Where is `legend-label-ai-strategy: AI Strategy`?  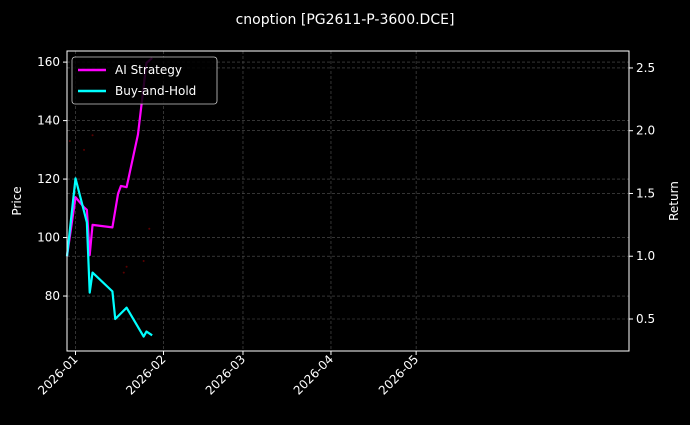 legend-label-ai-strategy: AI Strategy is located at coordinates (148, 70).